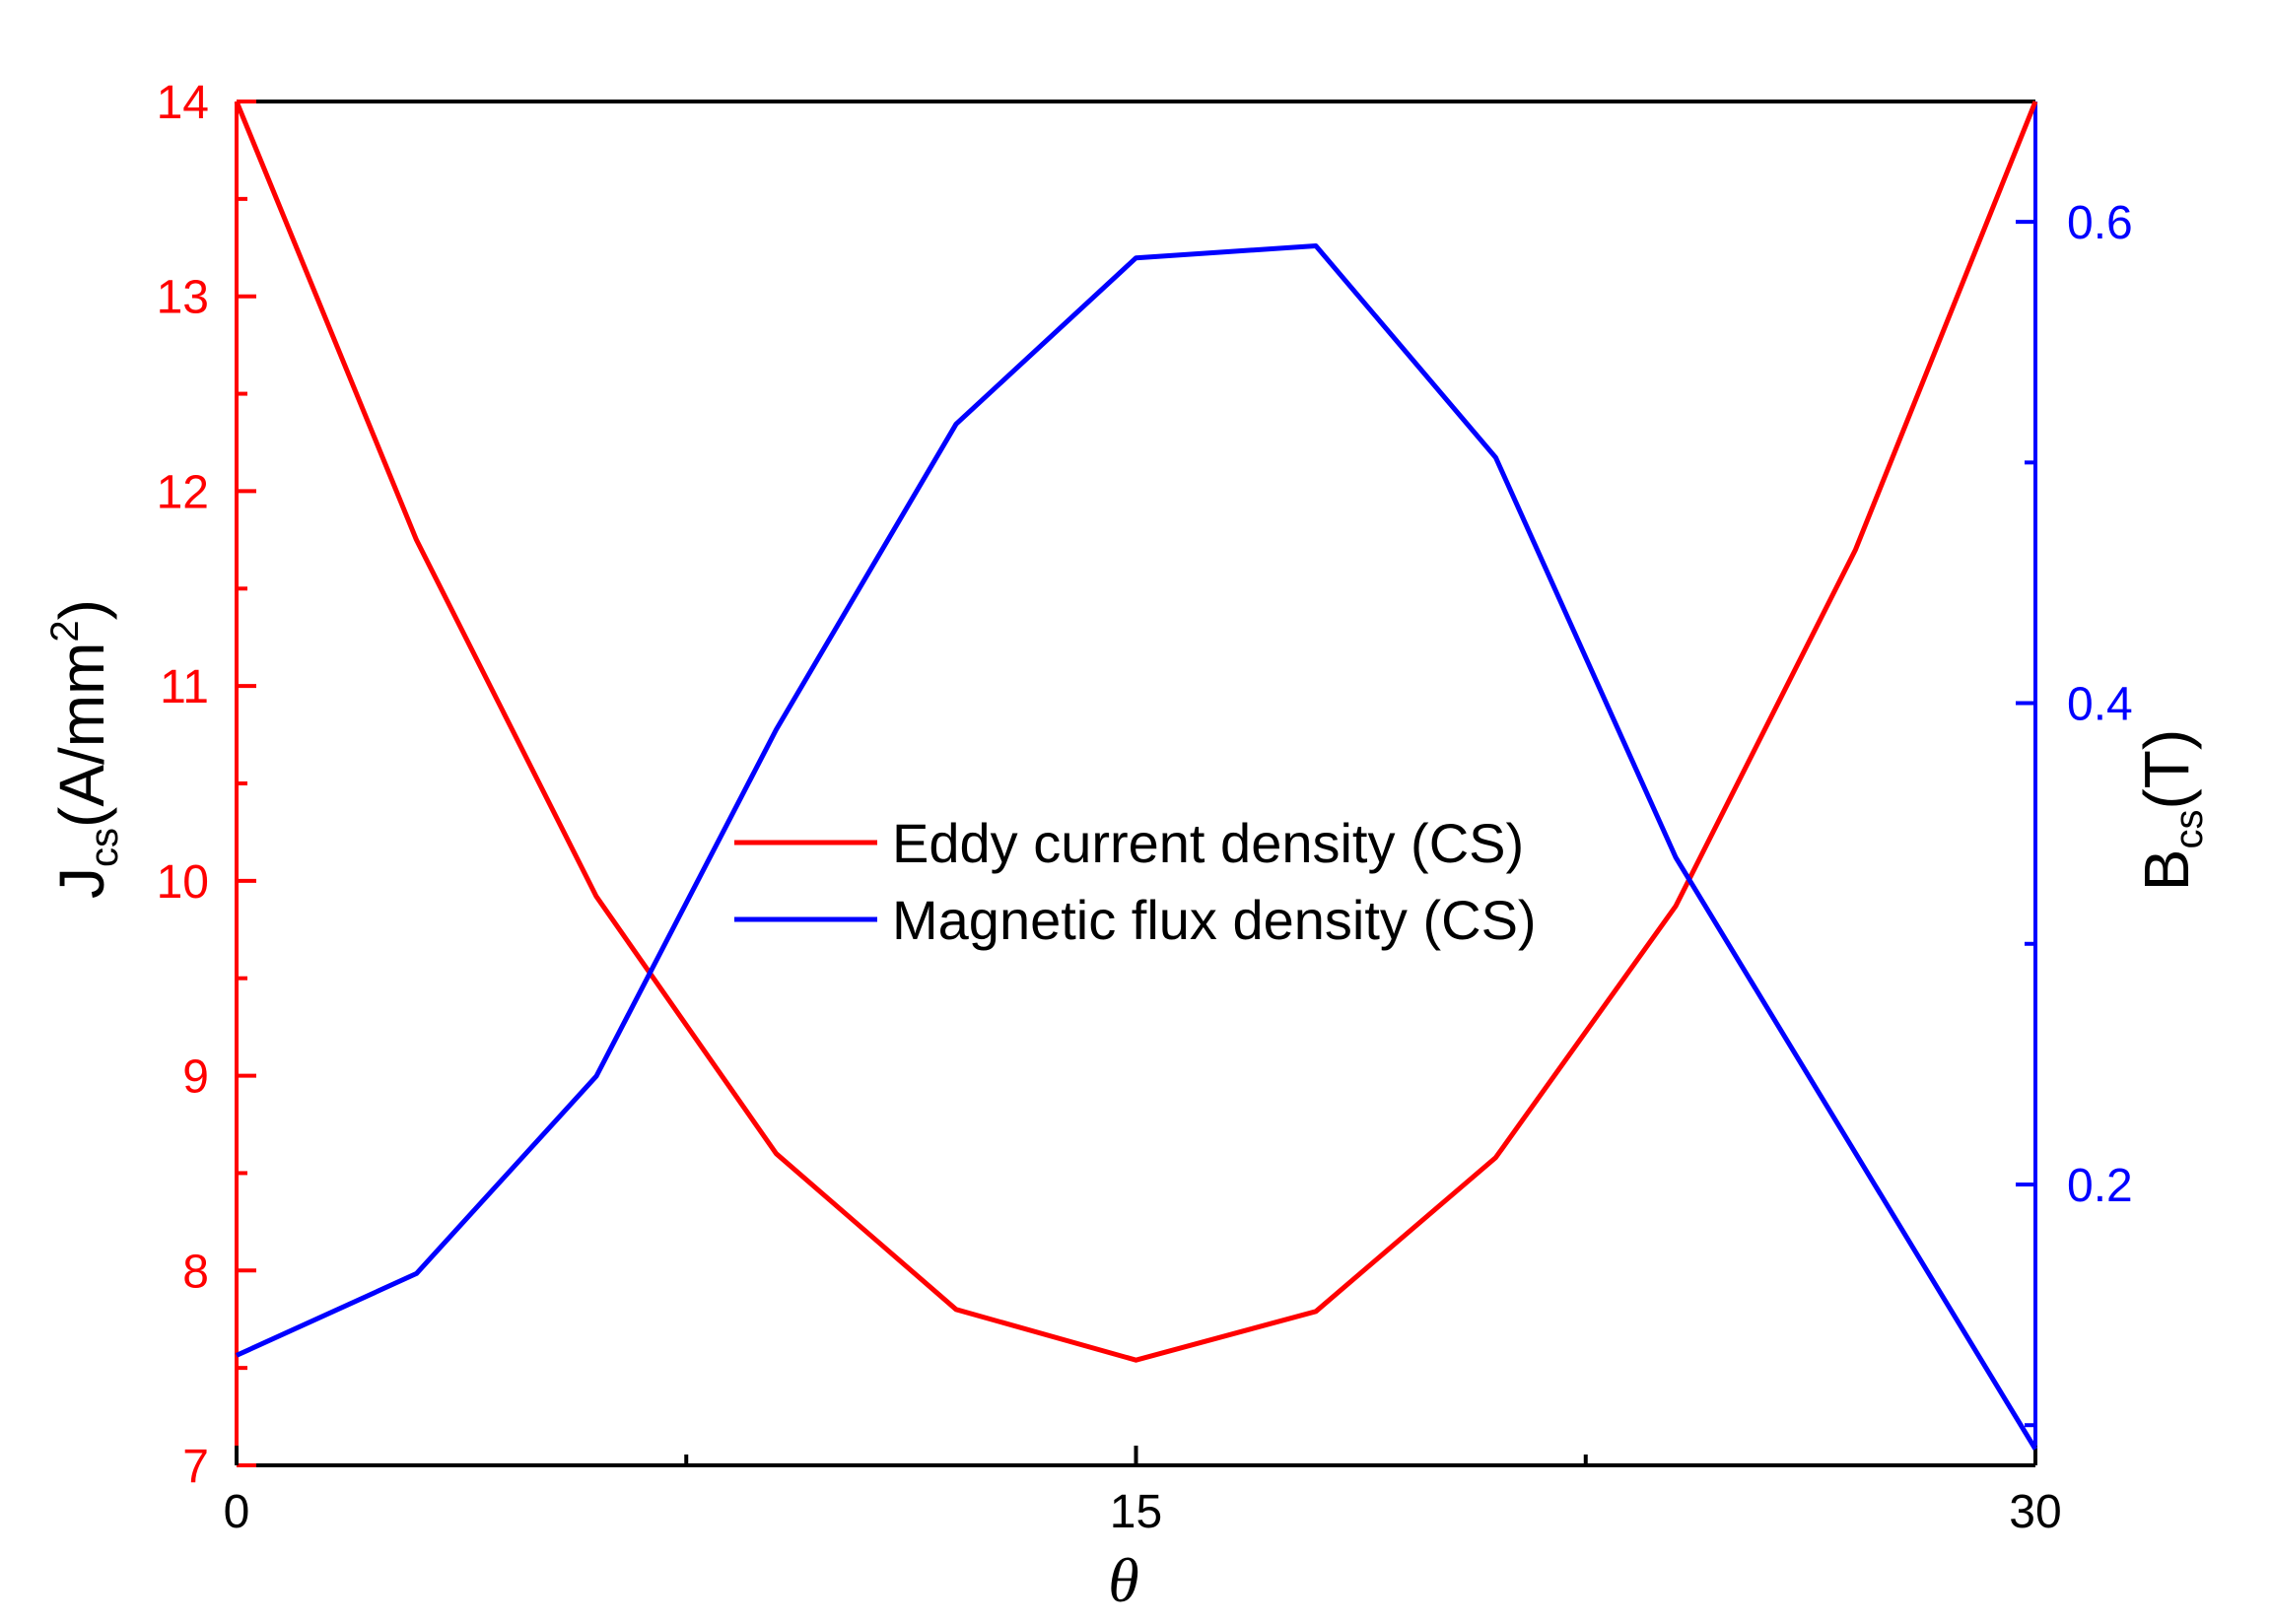  I want to click on ylabel-left-sup: 2, so click(65, 631).